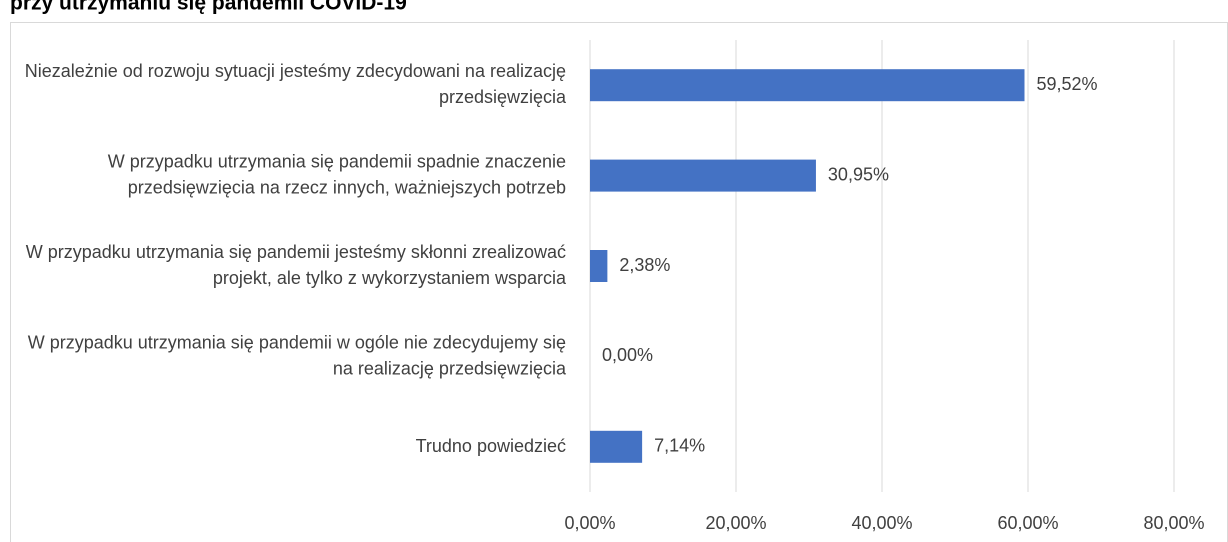 The image size is (1228, 542). I want to click on data-label: 0,00%, so click(627, 355).